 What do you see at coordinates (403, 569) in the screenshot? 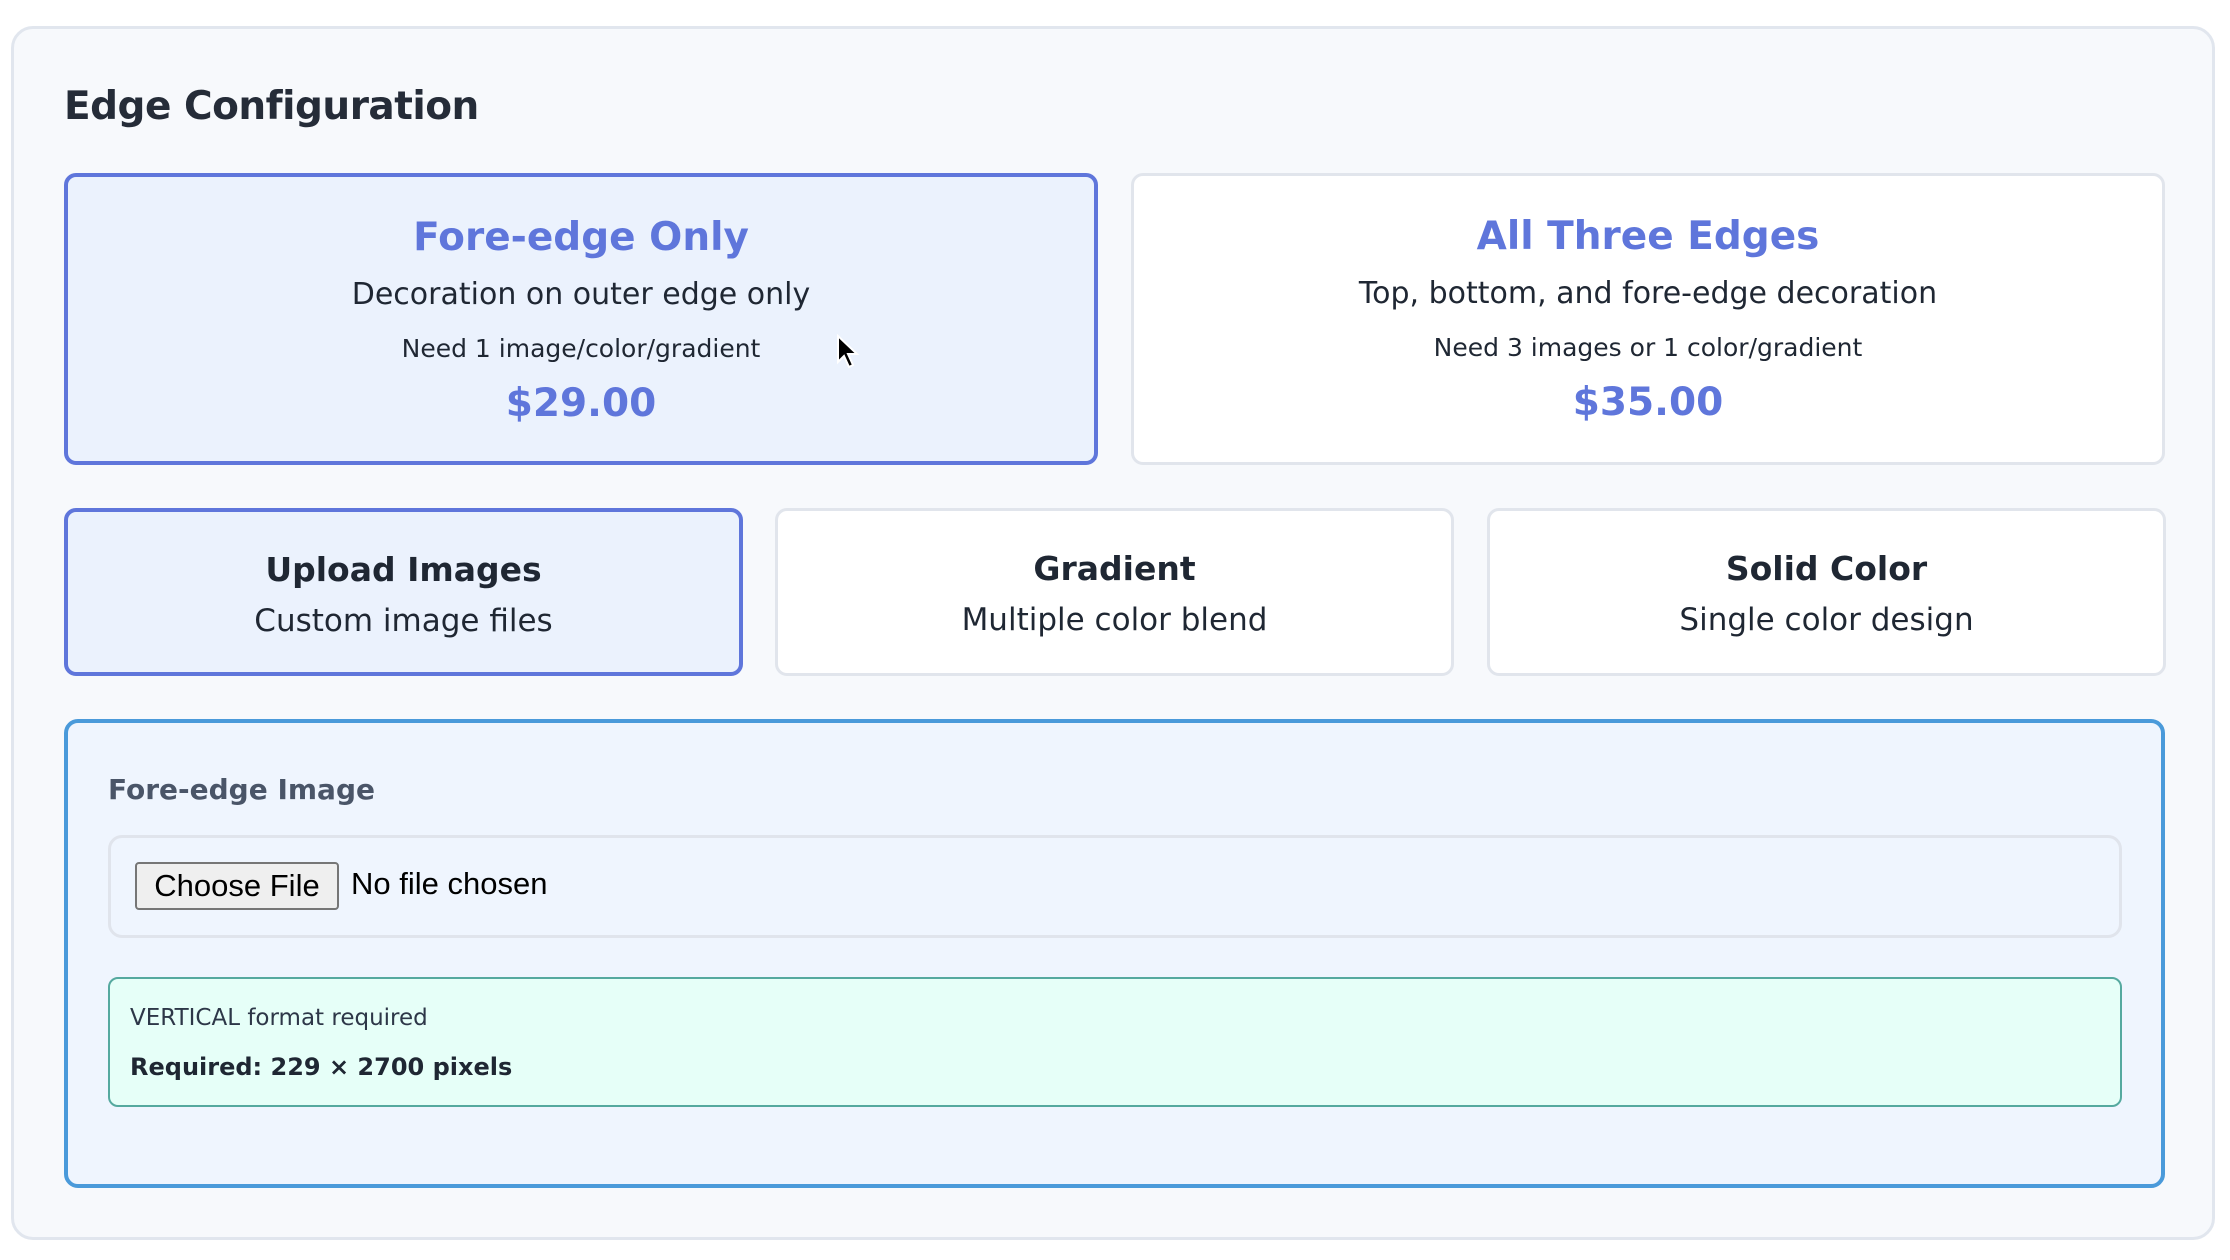
I see `mode-title: Upload Images` at bounding box center [403, 569].